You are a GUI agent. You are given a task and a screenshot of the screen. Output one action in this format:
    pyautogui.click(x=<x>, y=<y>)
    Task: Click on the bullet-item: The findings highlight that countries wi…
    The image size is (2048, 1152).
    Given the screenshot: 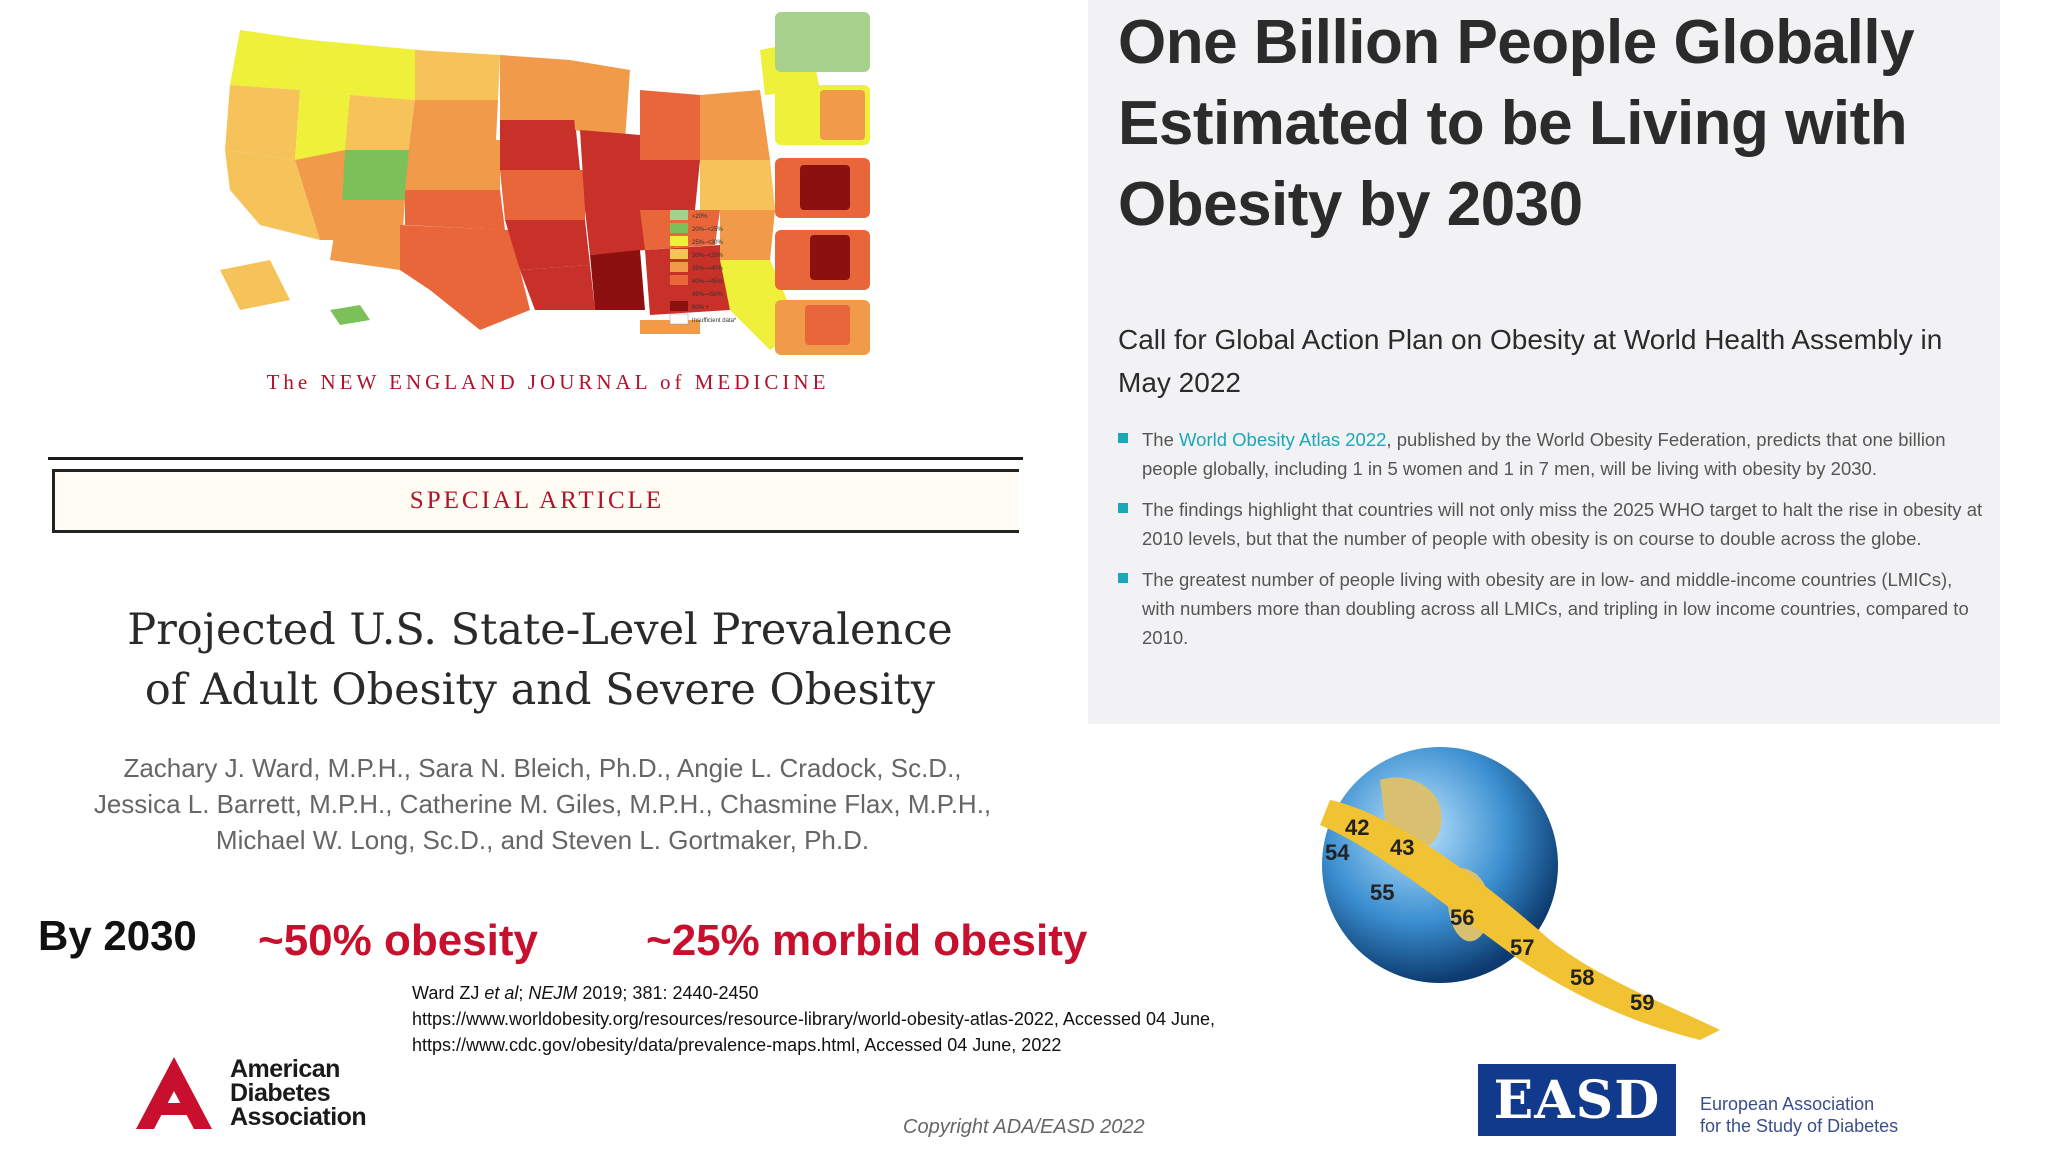 What is the action you would take?
    pyautogui.click(x=1553, y=524)
    